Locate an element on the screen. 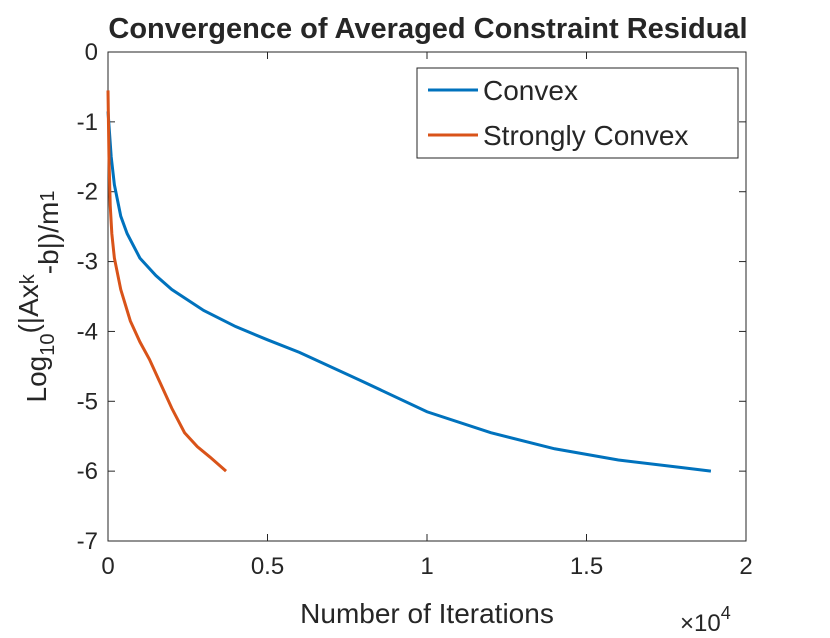 This screenshot has width=830, height=638. y-axis-label: Log10(|Axk-b|)/m1 is located at coordinates (38, 297).